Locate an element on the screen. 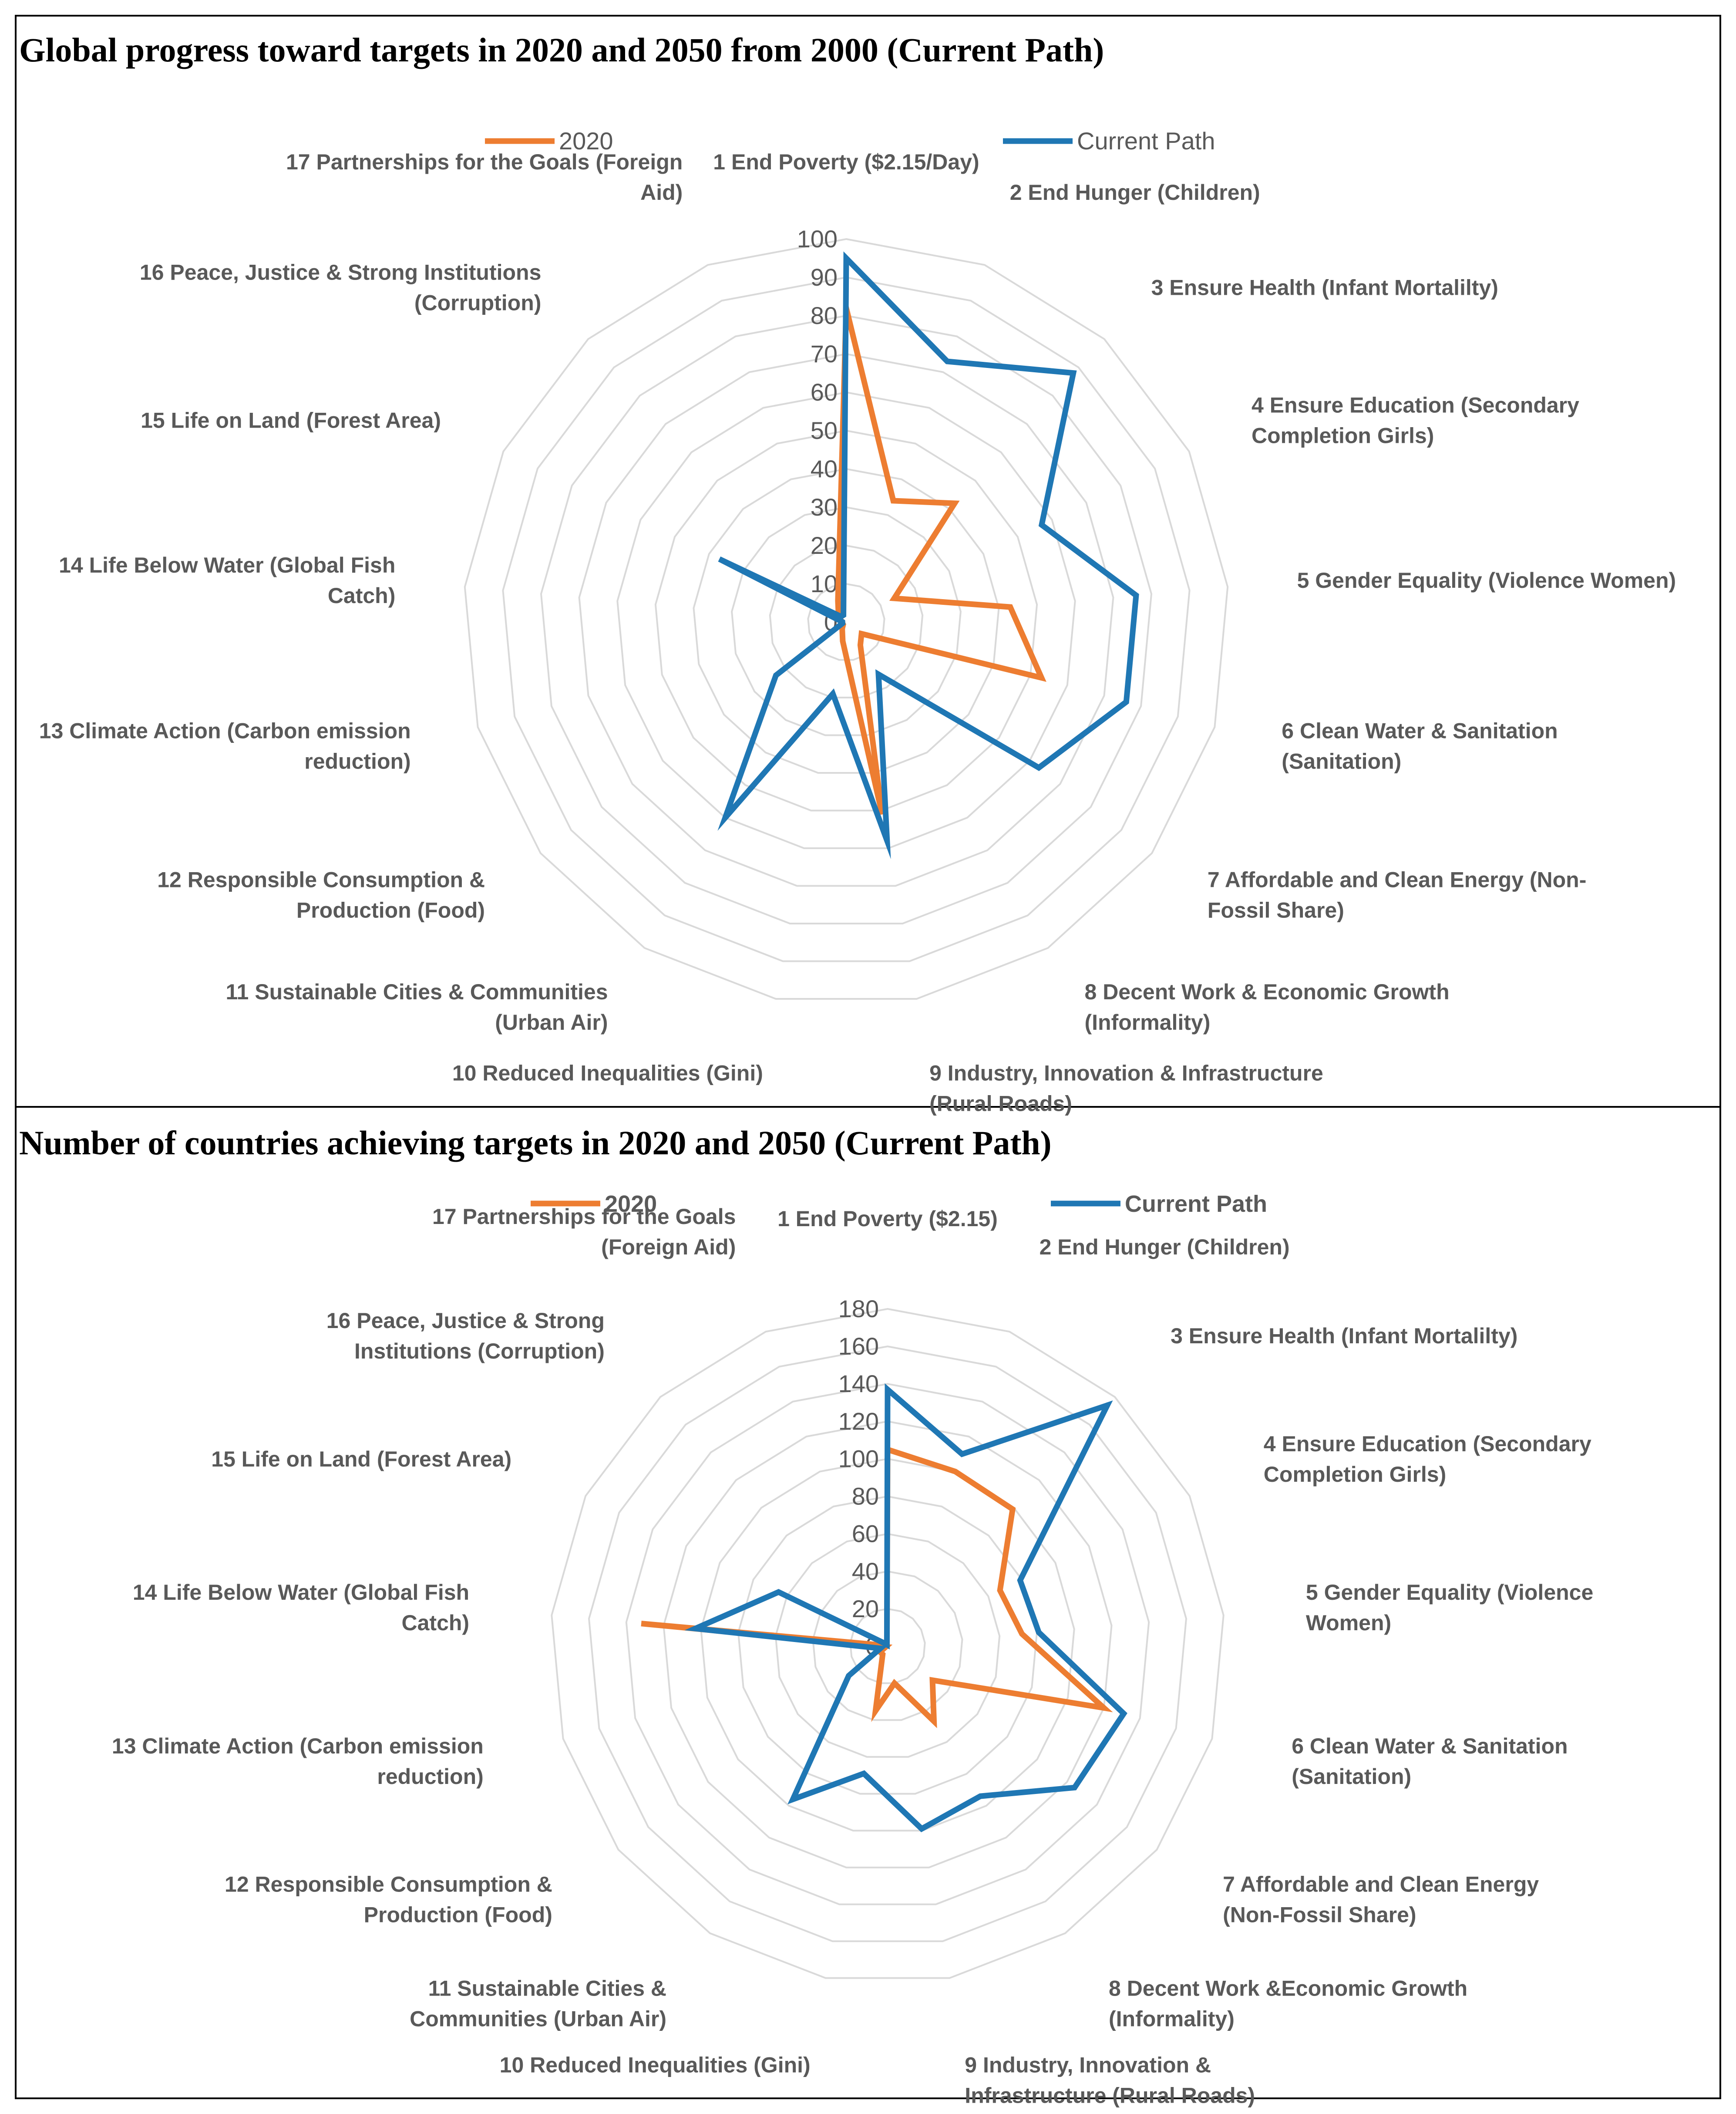 Image resolution: width=1736 pixels, height=2114 pixels. tick-label: 50 is located at coordinates (824, 431).